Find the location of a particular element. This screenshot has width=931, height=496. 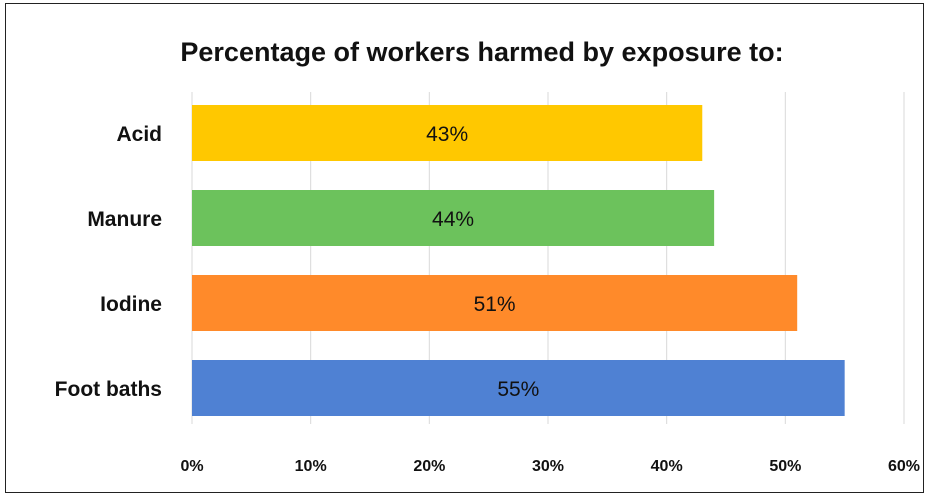

bar-value-label: 55% is located at coordinates (518, 389).